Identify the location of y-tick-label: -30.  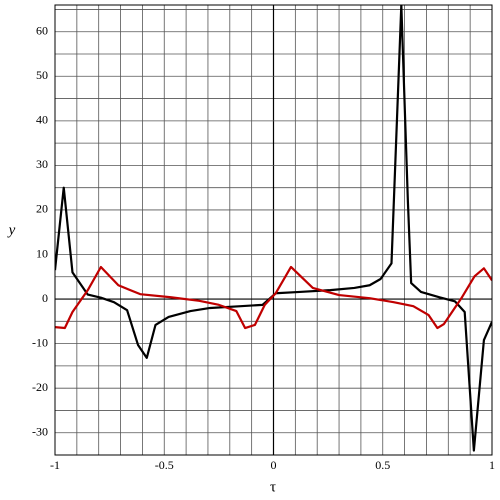
(40, 431).